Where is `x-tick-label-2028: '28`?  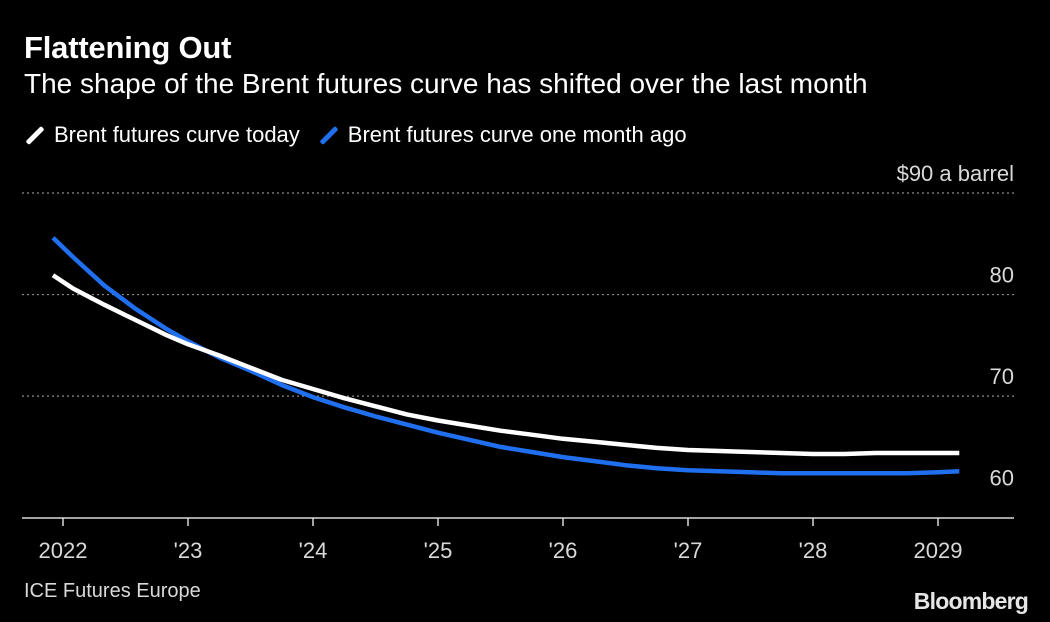
x-tick-label-2028: '28 is located at coordinates (813, 550).